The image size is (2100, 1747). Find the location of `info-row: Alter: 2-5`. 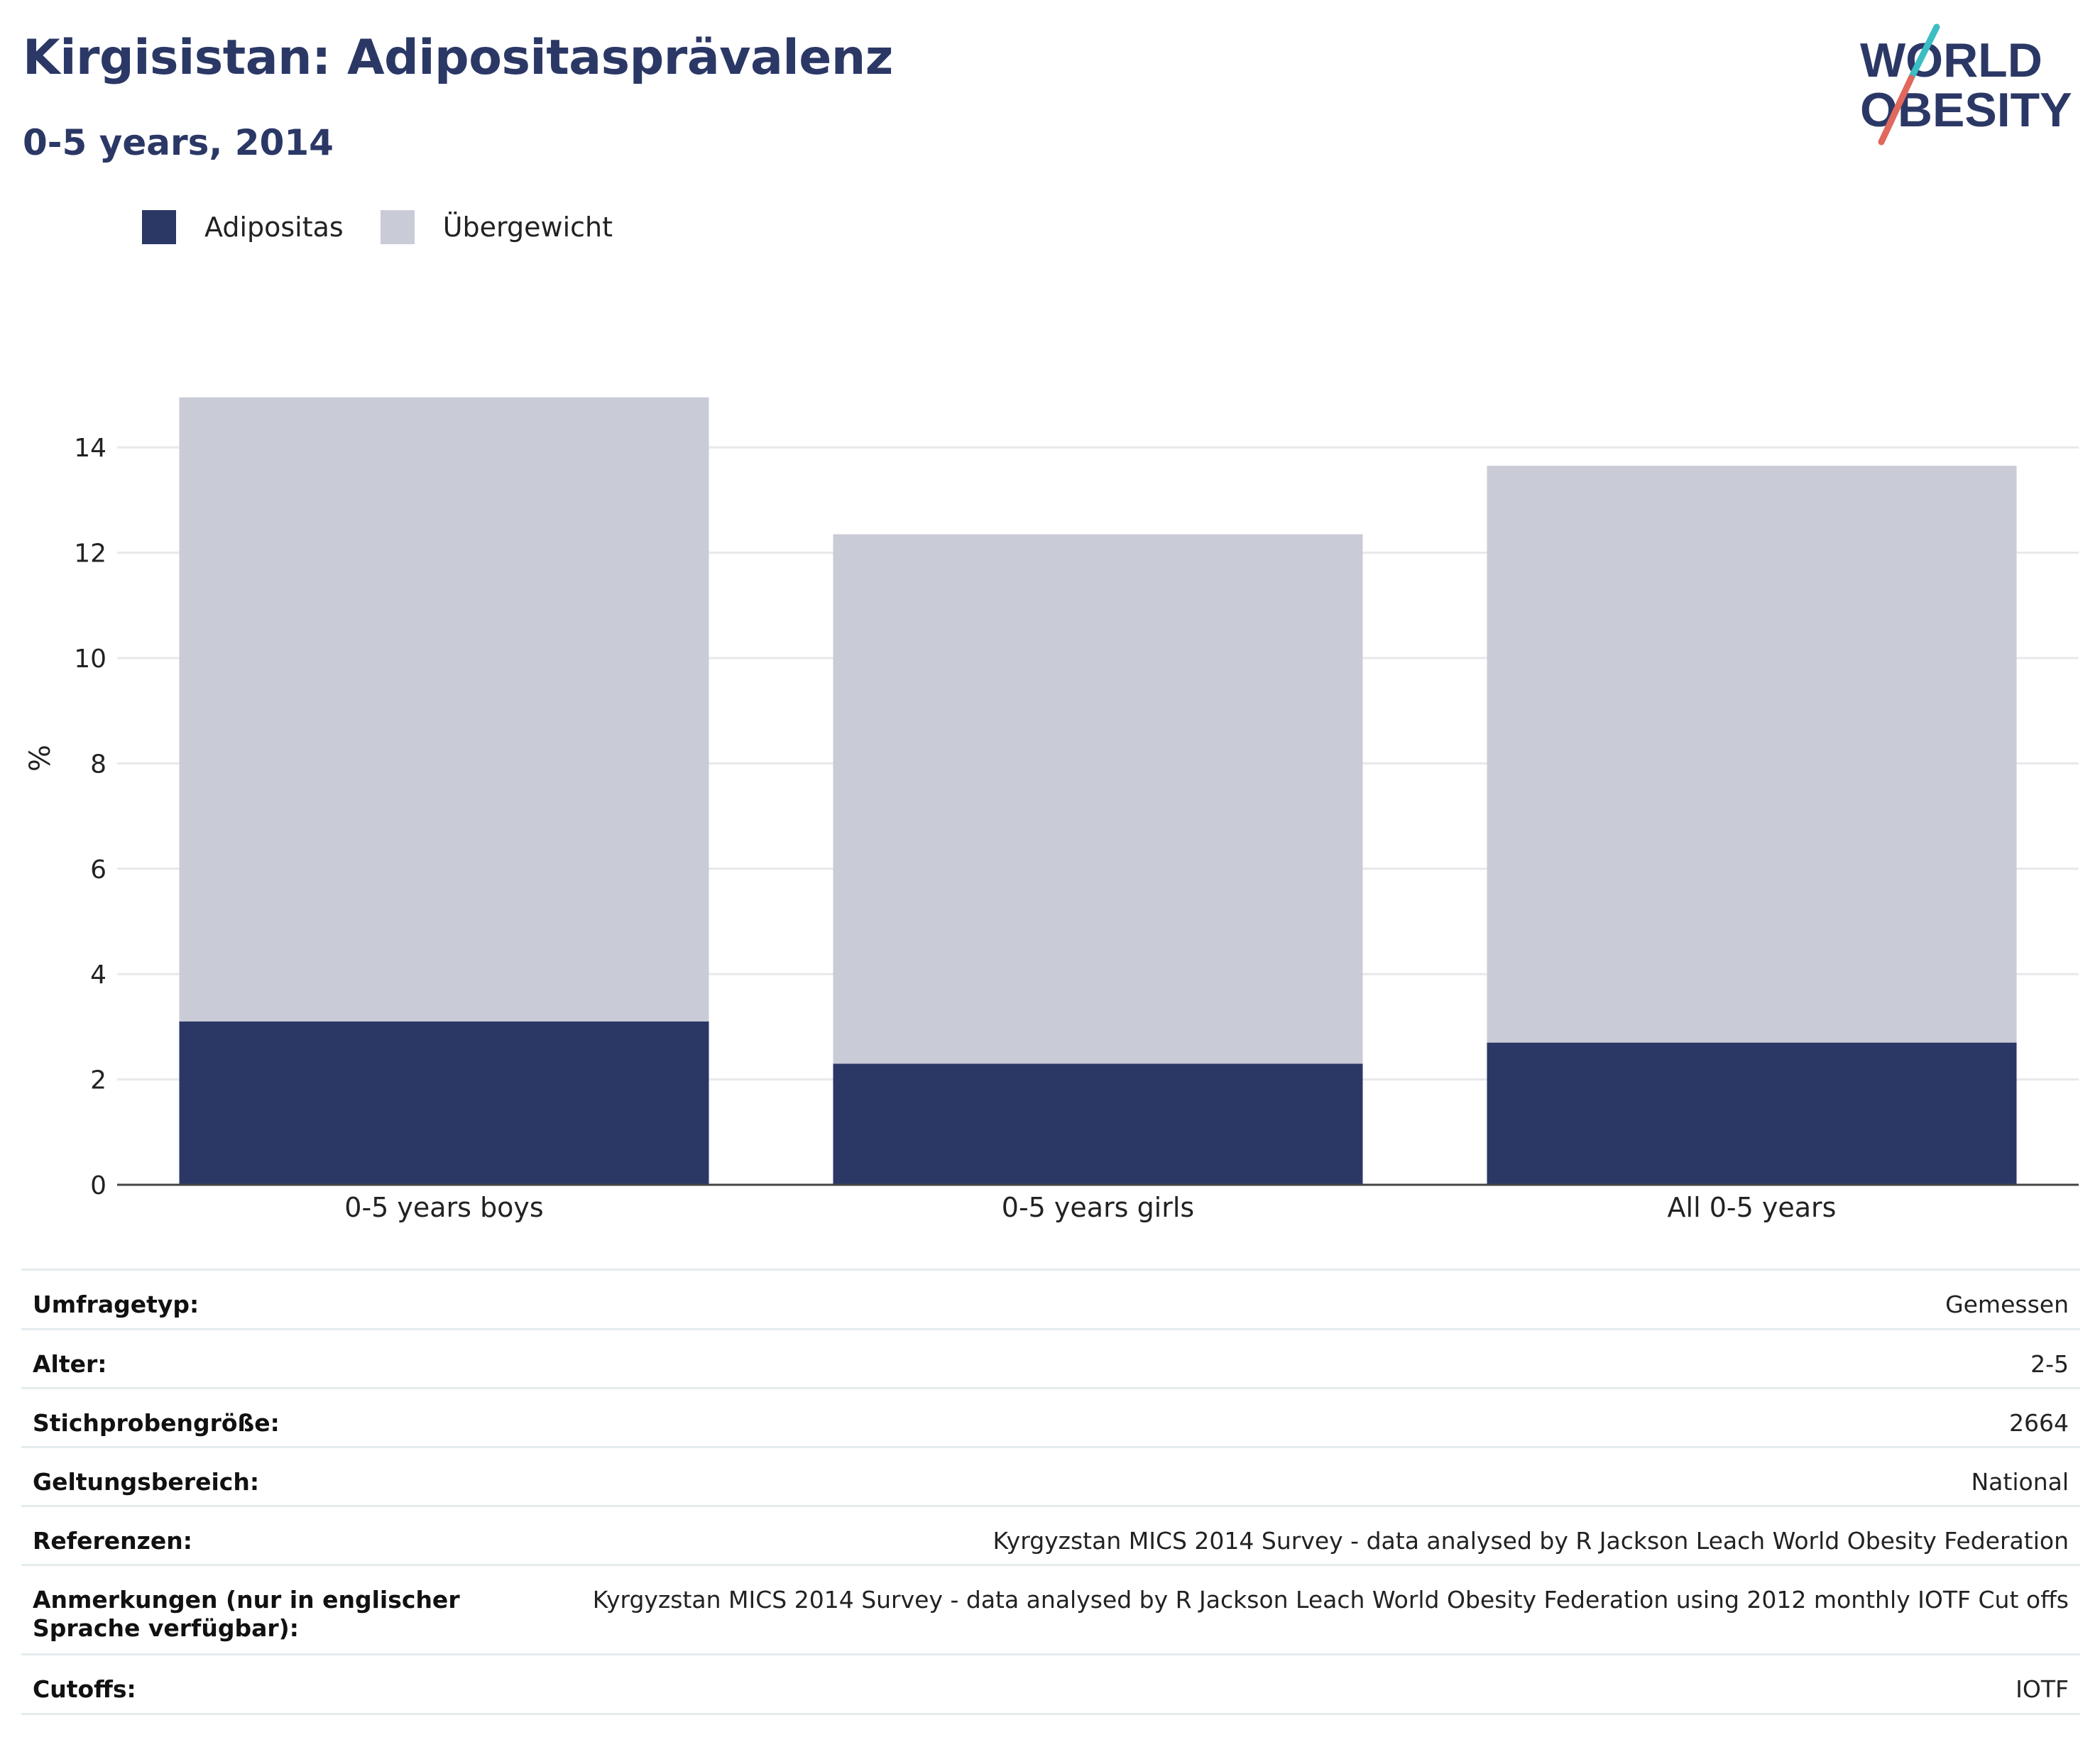

info-row: Alter: 2-5 is located at coordinates (1050, 1357).